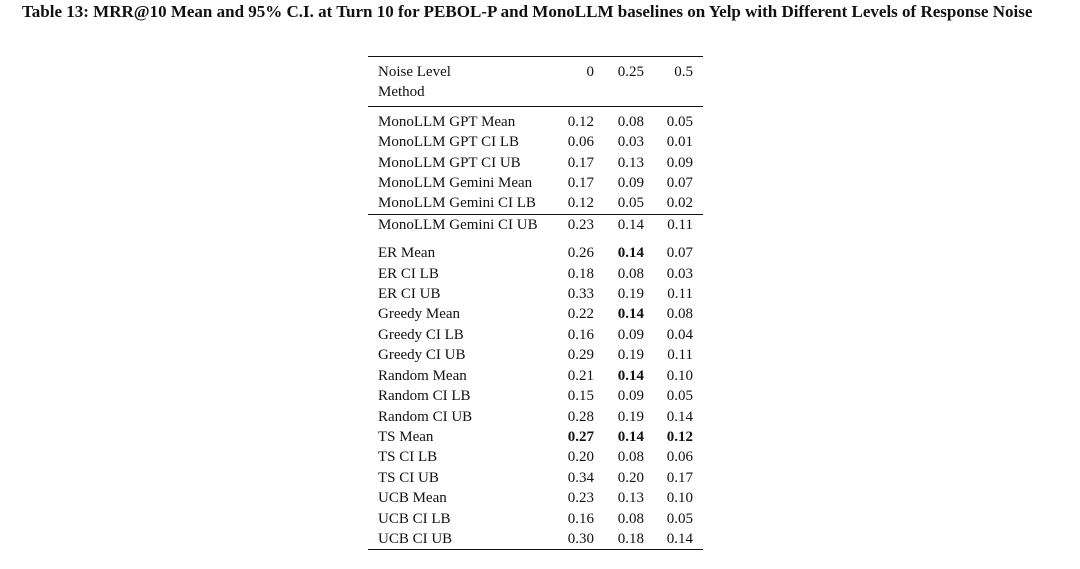 The width and height of the screenshot is (1080, 569). Describe the element at coordinates (580, 314) in the screenshot. I see `value-cell-noise-0: 0.22` at that location.